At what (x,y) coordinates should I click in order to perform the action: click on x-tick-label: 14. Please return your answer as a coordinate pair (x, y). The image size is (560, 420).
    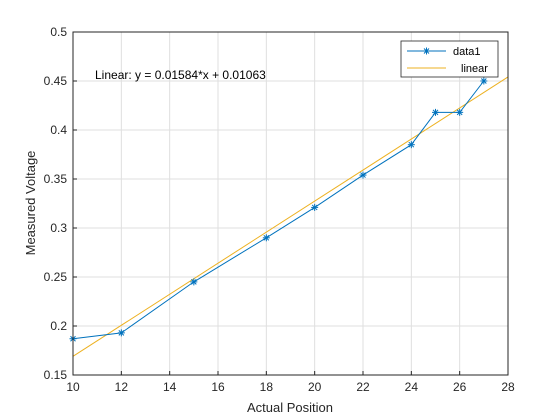
    Looking at the image, I should click on (170, 387).